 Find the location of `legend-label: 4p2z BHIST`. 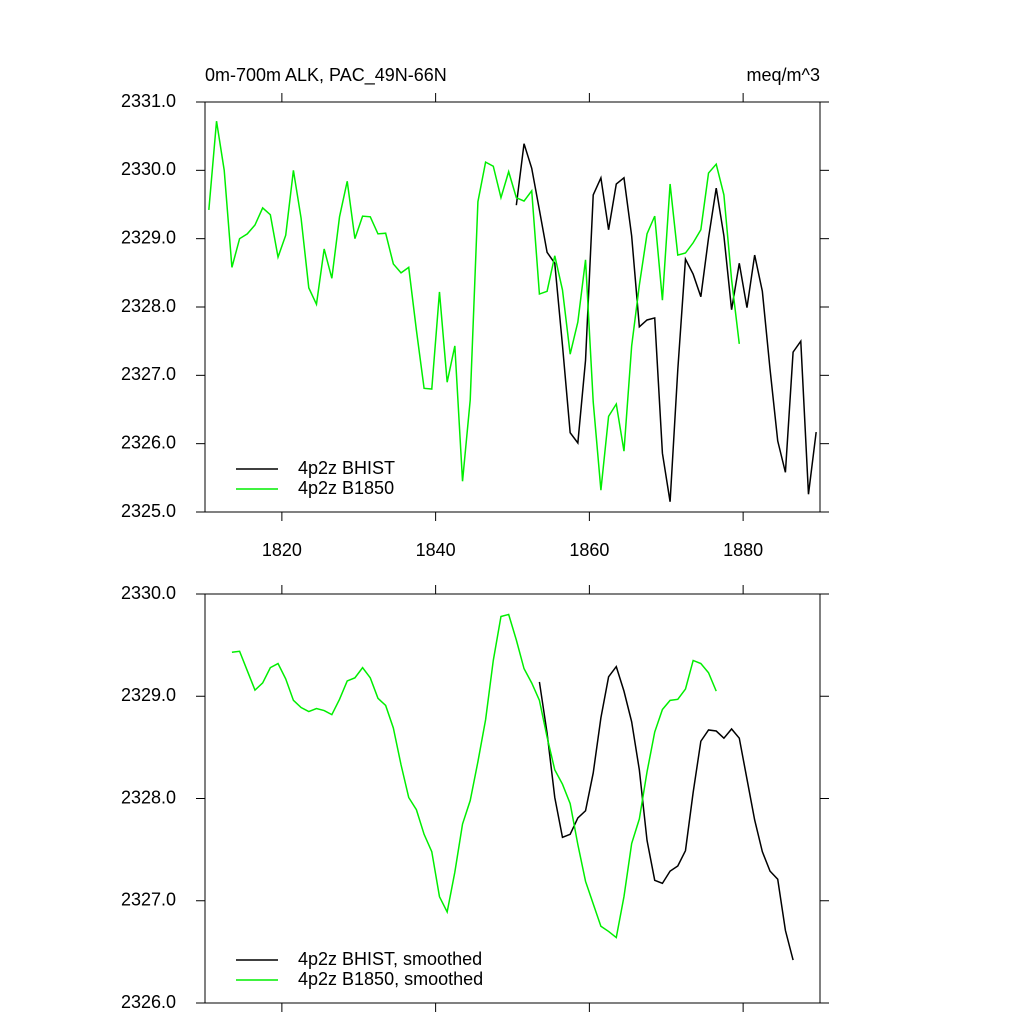

legend-label: 4p2z BHIST is located at coordinates (346, 468).